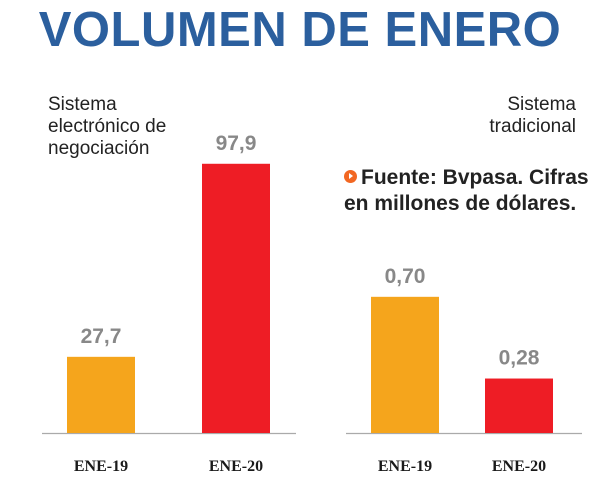  I want to click on value-label-right-ene-20: 0,28, so click(519, 358).